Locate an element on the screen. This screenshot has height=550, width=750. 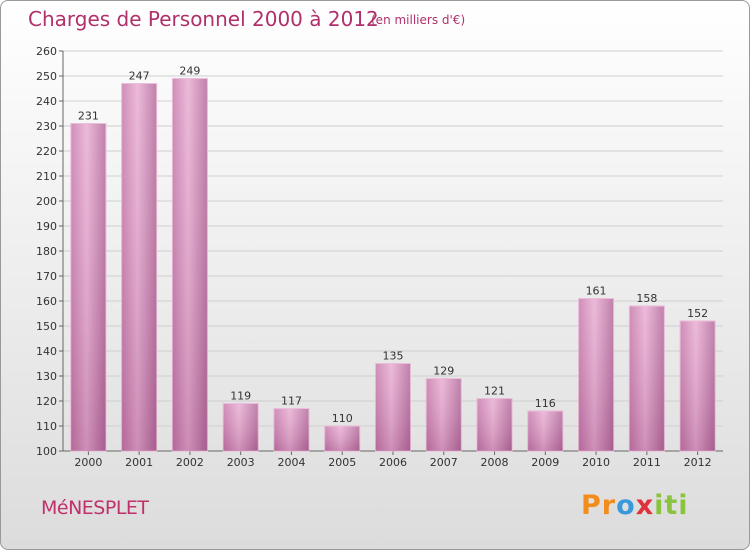
logo-letter: o is located at coordinates (626, 505).